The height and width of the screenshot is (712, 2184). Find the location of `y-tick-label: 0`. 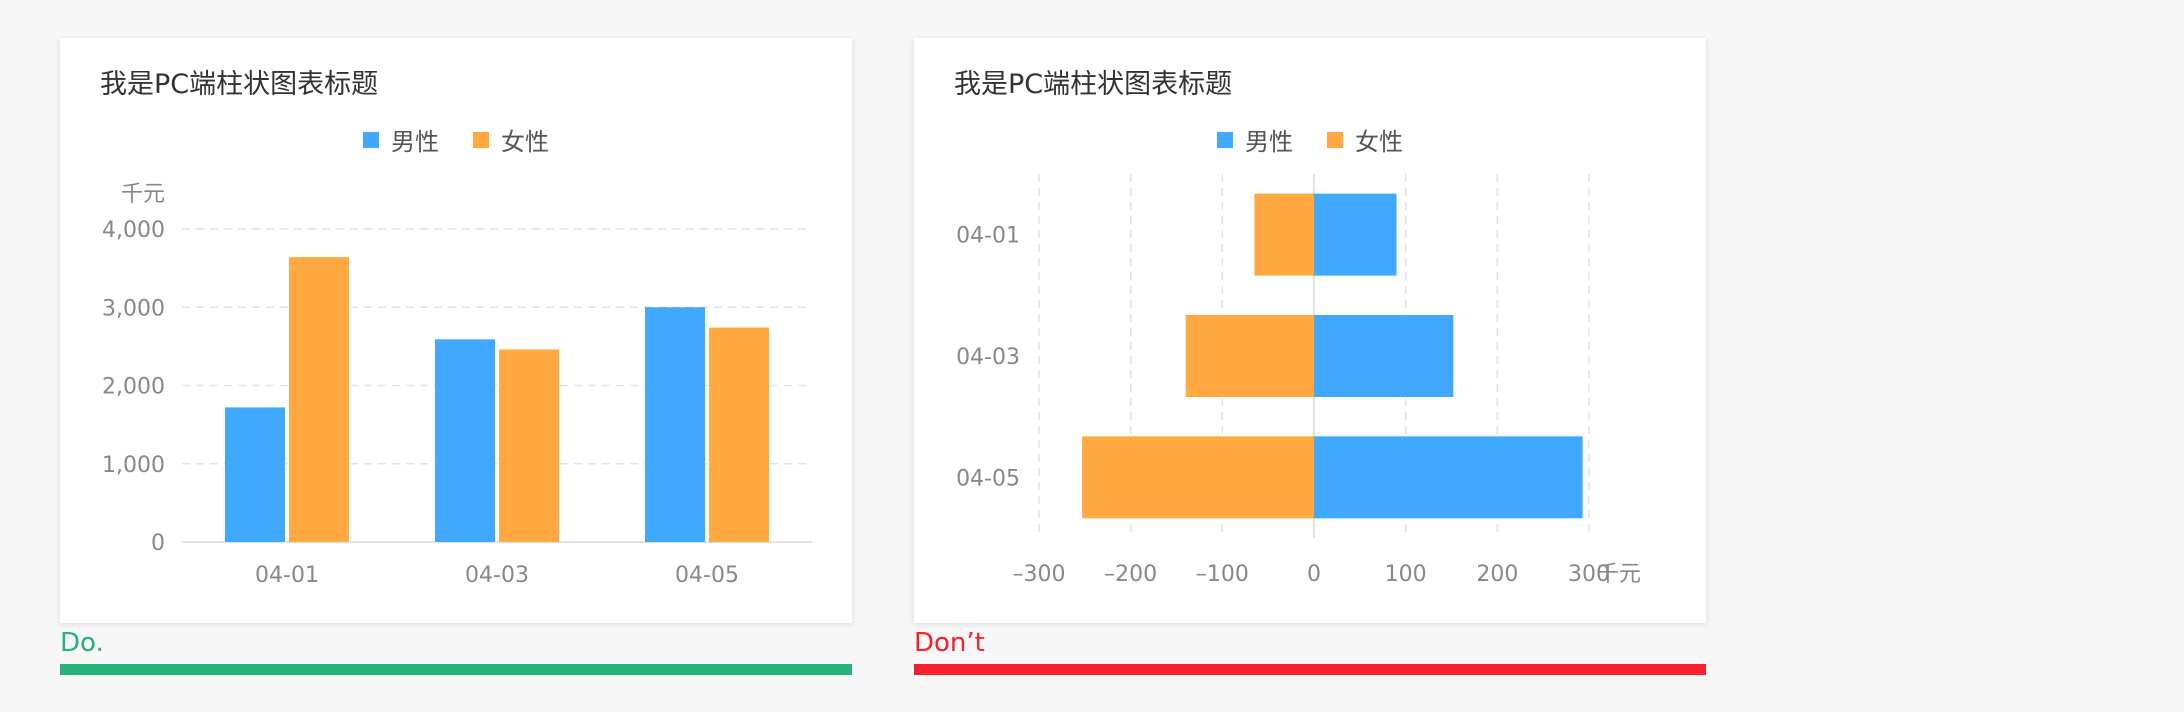

y-tick-label: 0 is located at coordinates (158, 543).